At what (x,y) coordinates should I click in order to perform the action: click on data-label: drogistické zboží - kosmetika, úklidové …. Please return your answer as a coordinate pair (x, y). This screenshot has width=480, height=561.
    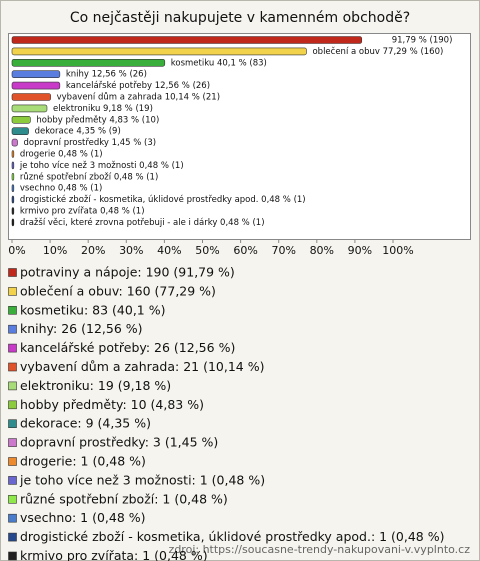
    Looking at the image, I should click on (163, 199).